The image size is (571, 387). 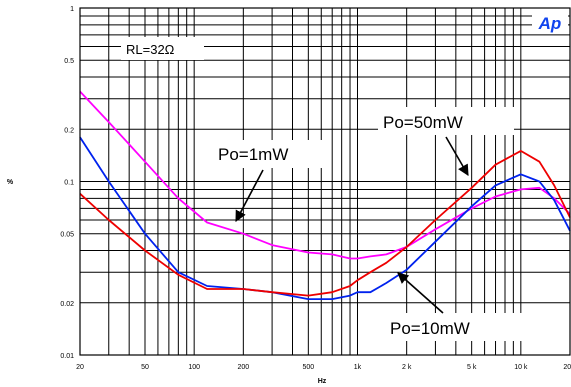 What do you see at coordinates (567, 367) in the screenshot?
I see `x-tick-label: 20 k` at bounding box center [567, 367].